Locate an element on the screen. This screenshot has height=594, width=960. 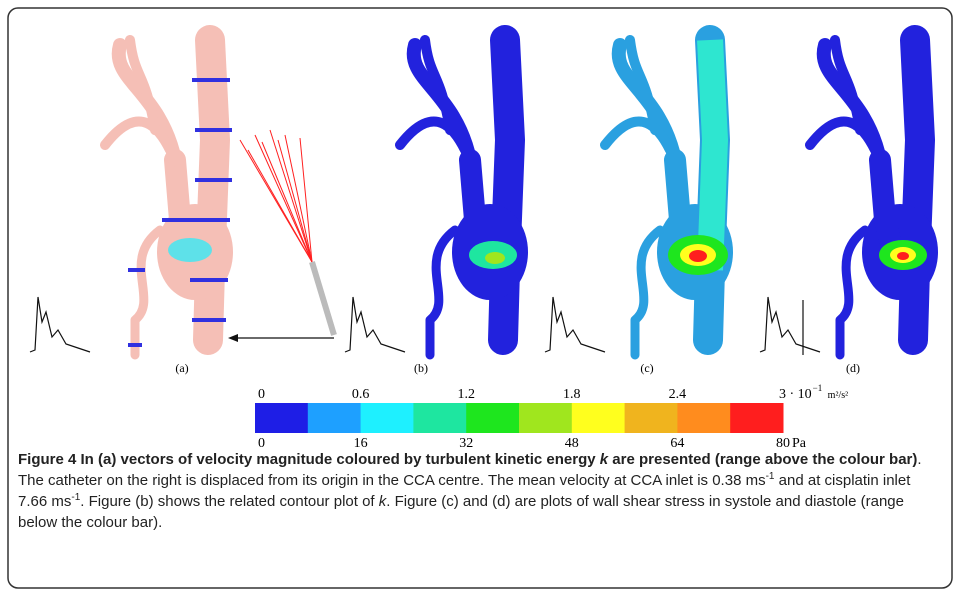
panel-label: (c) is located at coordinates (646, 368).